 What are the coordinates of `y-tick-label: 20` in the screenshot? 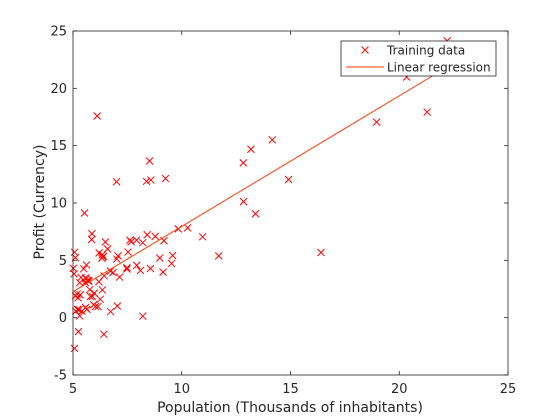 It's located at (58, 89).